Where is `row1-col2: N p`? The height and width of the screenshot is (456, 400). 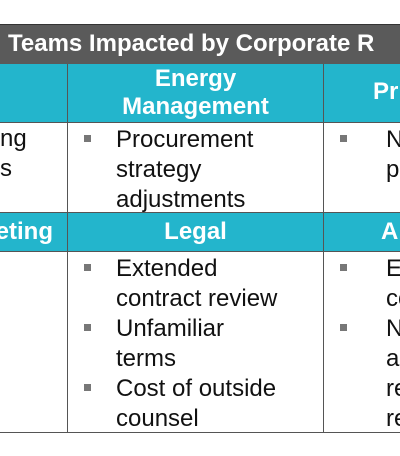 row1-col2: N p is located at coordinates (362, 167).